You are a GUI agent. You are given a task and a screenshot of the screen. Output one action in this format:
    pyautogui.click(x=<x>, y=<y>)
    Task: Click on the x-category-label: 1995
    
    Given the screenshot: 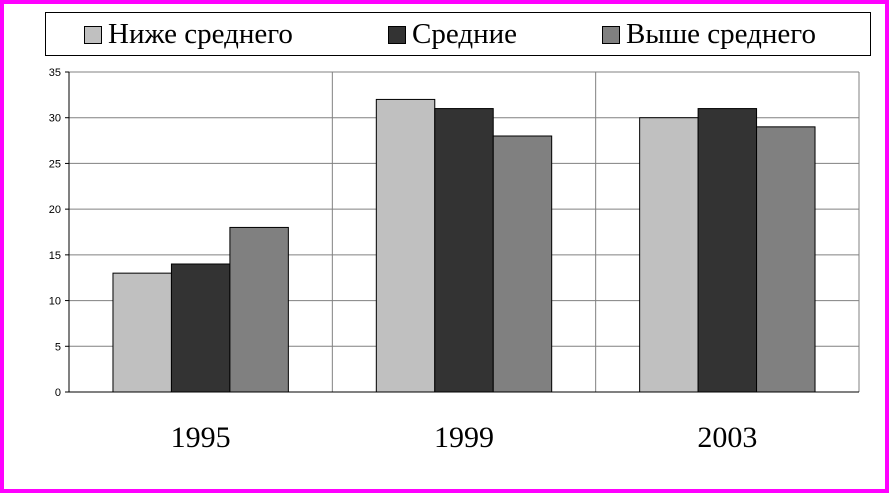 What is the action you would take?
    pyautogui.click(x=201, y=437)
    